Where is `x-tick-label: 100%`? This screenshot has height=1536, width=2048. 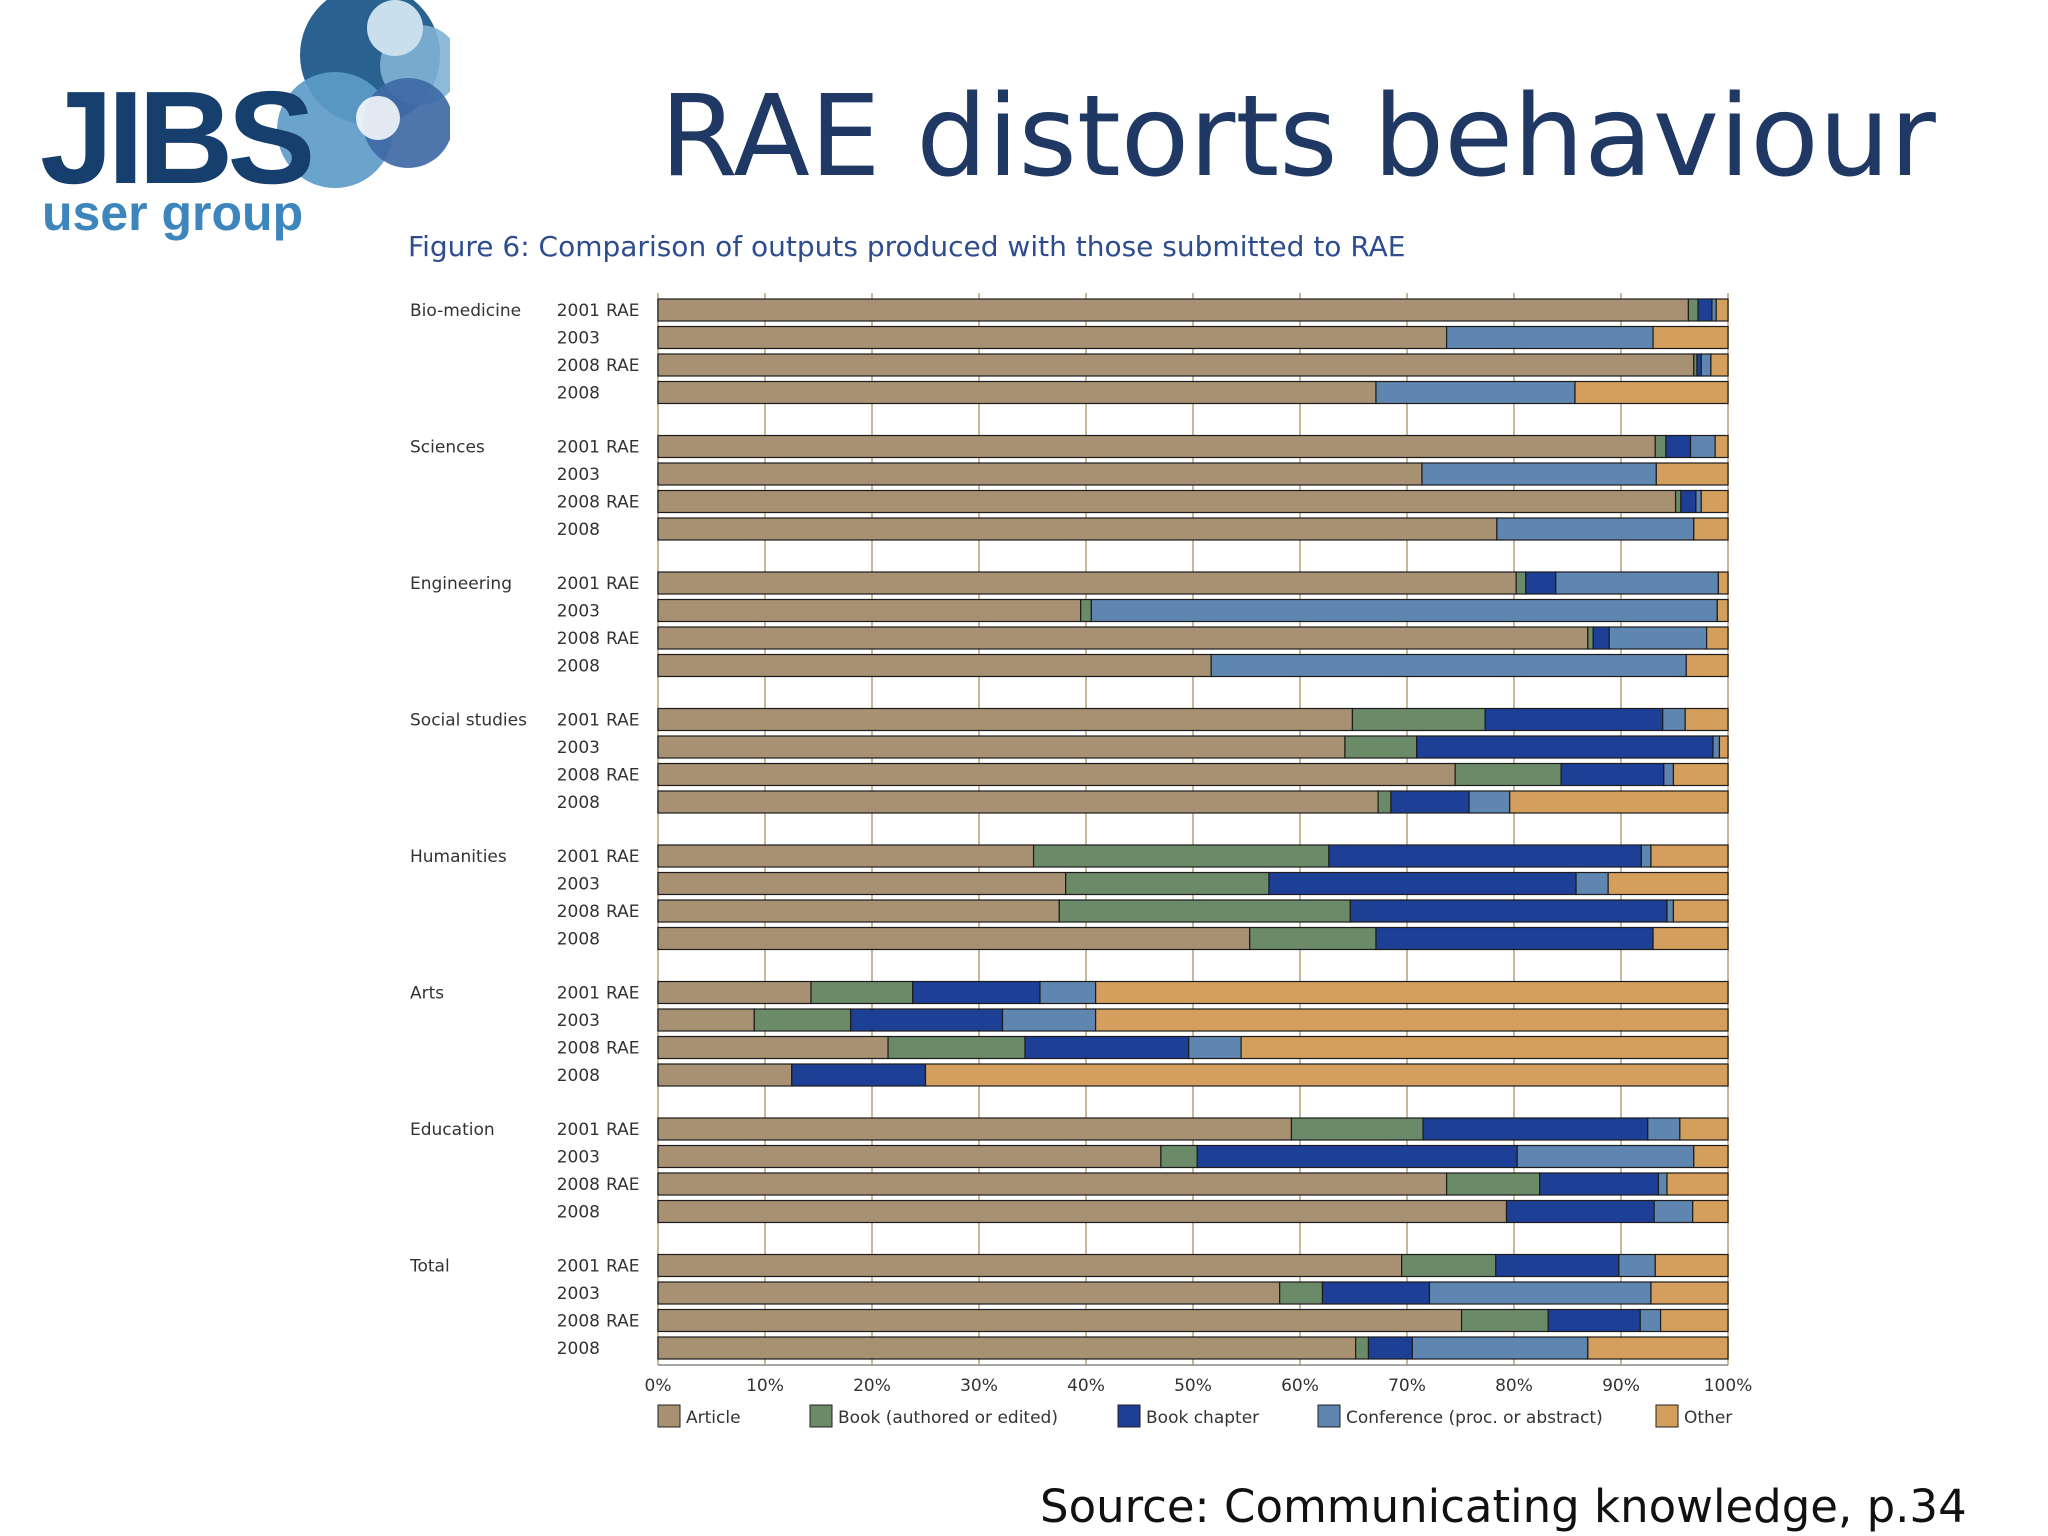 x-tick-label: 100% is located at coordinates (1728, 1386).